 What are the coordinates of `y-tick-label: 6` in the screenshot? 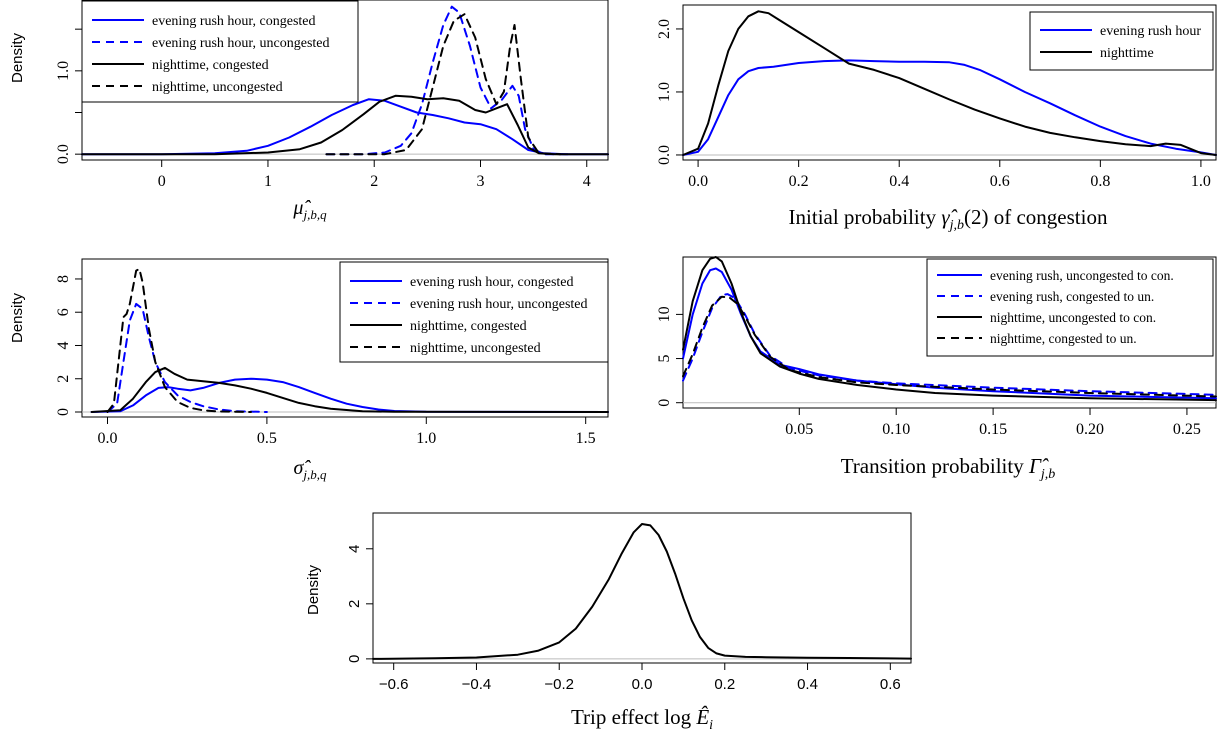 It's located at (63, 312).